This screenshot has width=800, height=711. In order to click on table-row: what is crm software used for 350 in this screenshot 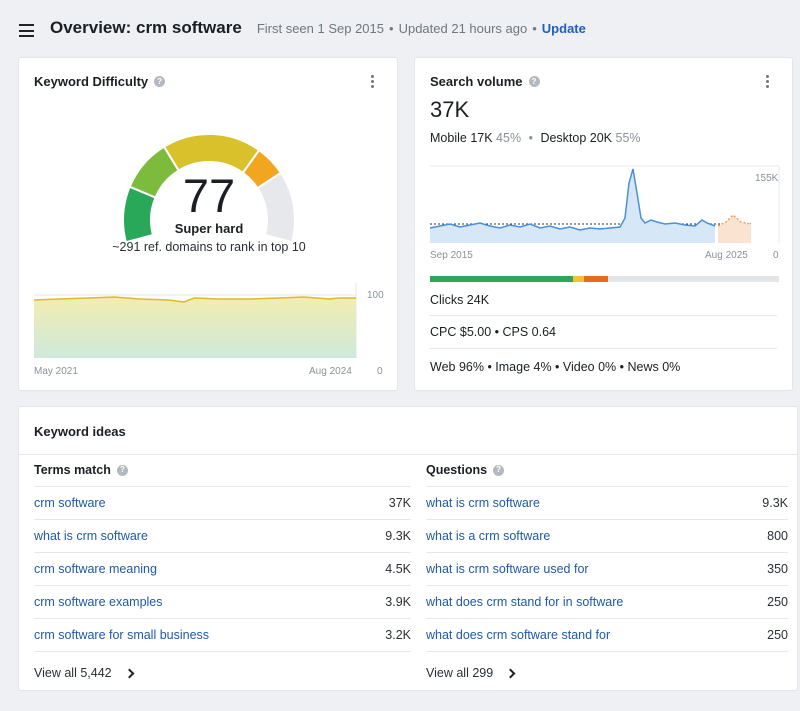, I will do `click(607, 568)`.